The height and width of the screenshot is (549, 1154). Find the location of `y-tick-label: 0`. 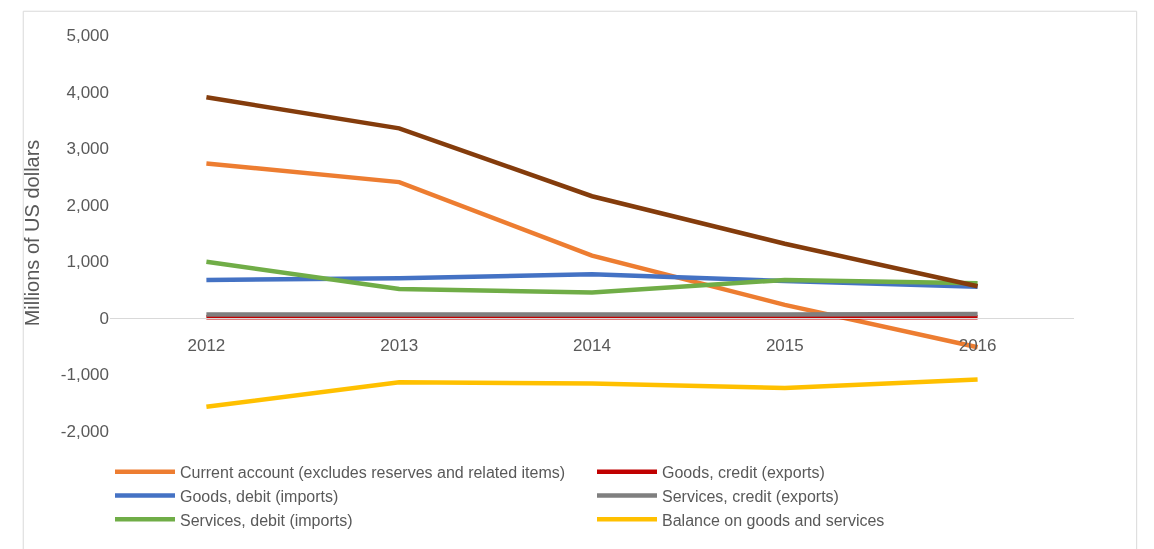

y-tick-label: 0 is located at coordinates (104, 318).